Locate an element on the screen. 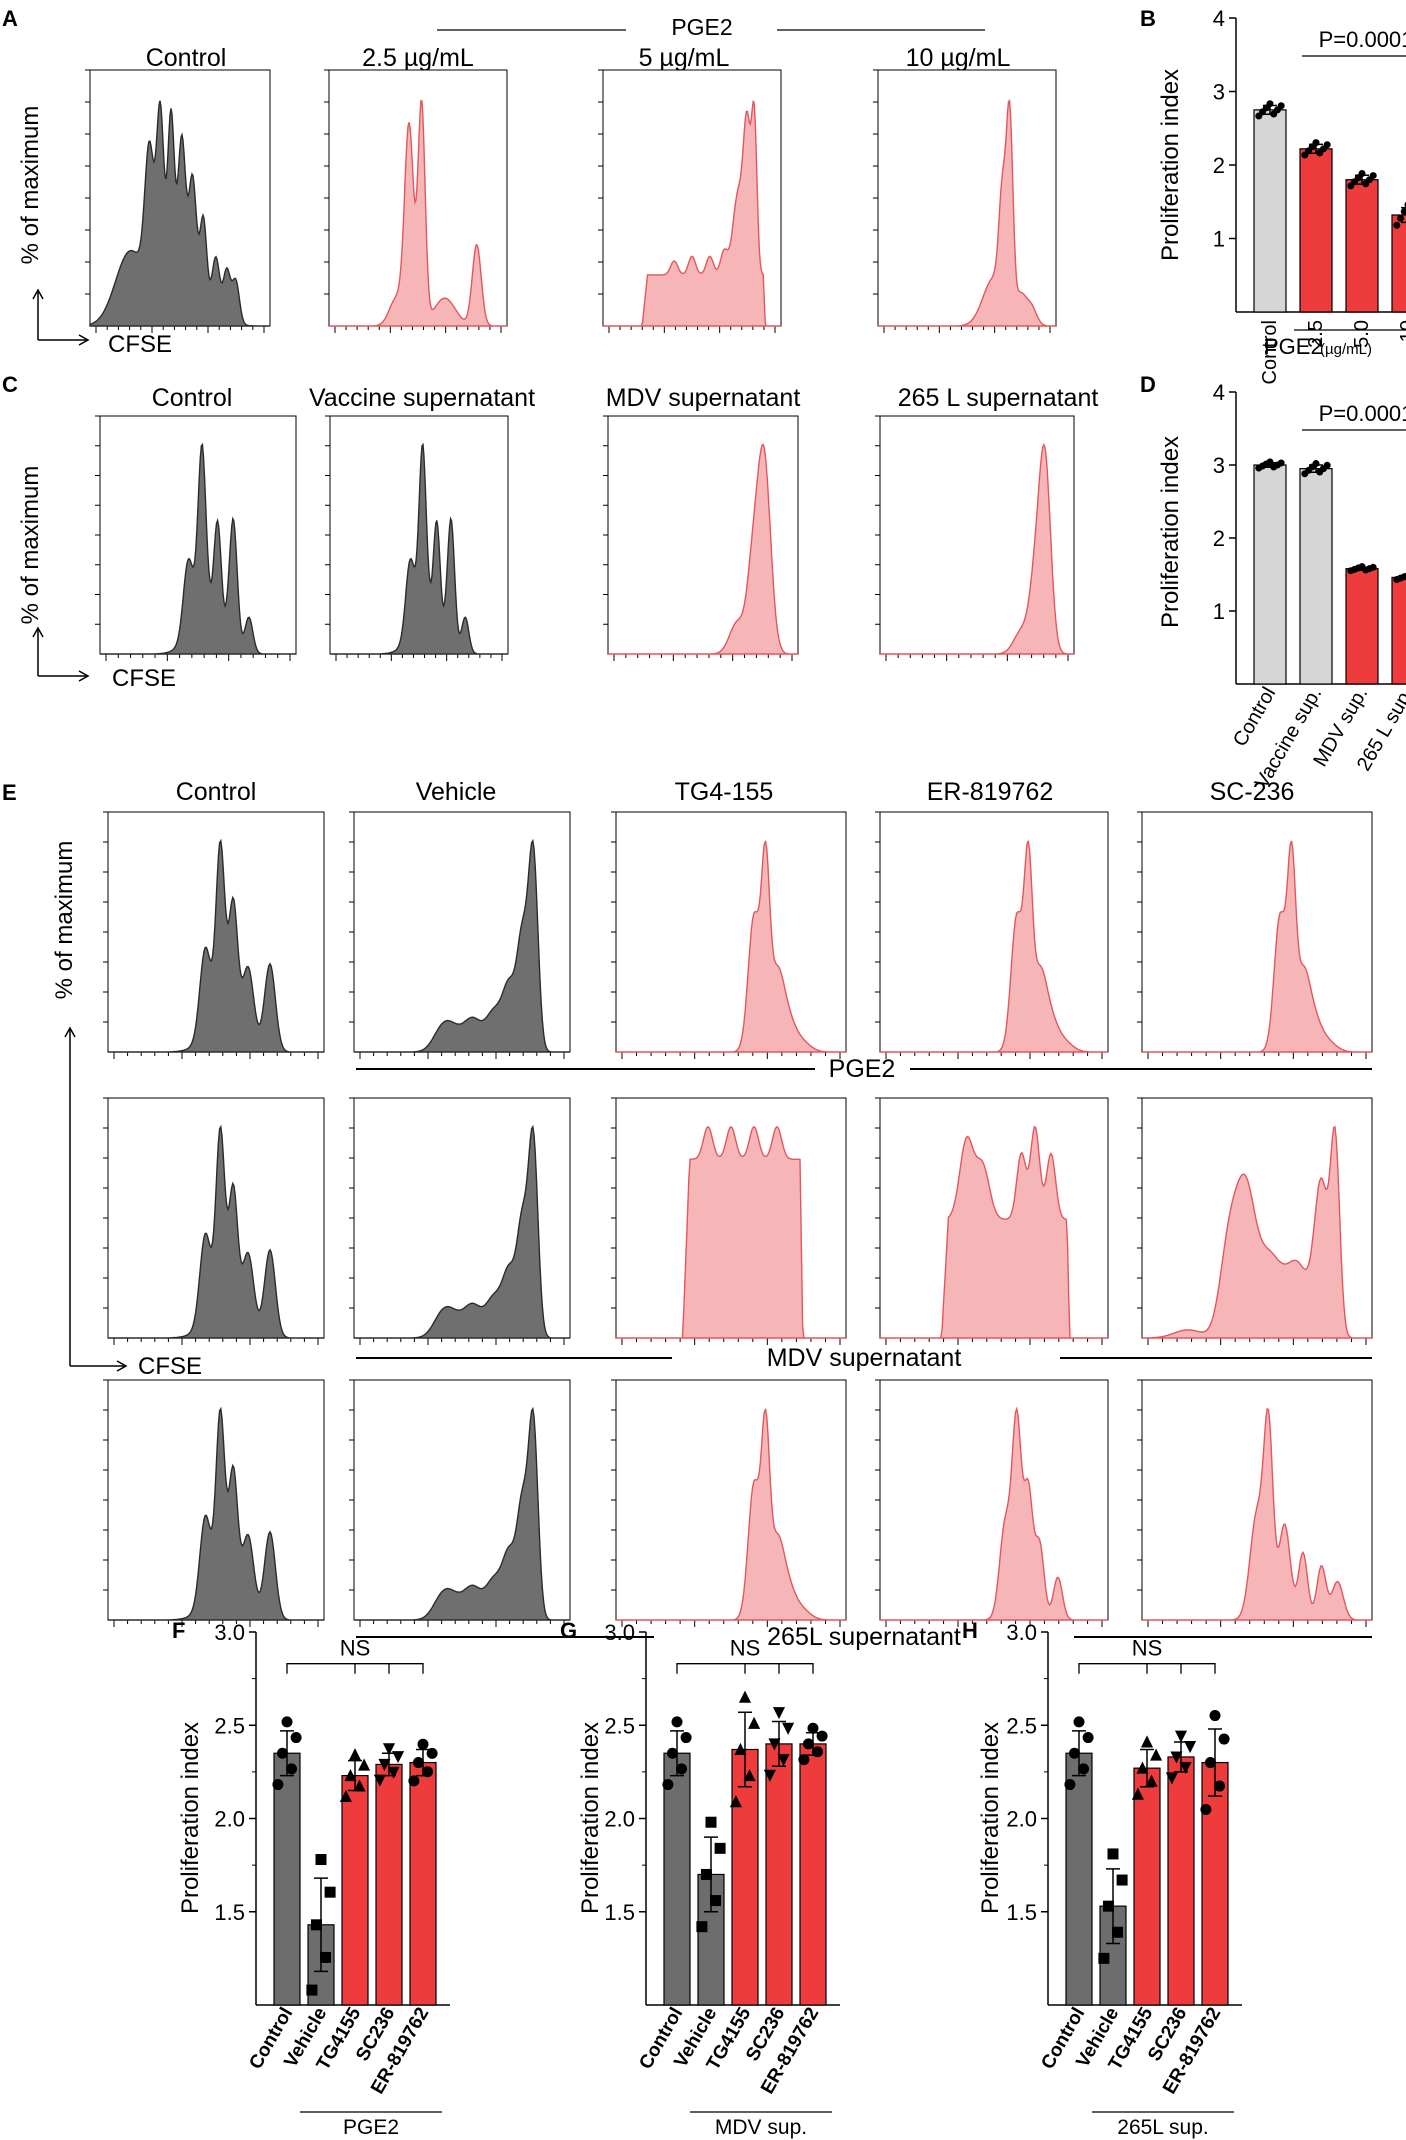 The height and width of the screenshot is (2140, 1406). group-unit-b: (µg/mL) is located at coordinates (1346, 349).